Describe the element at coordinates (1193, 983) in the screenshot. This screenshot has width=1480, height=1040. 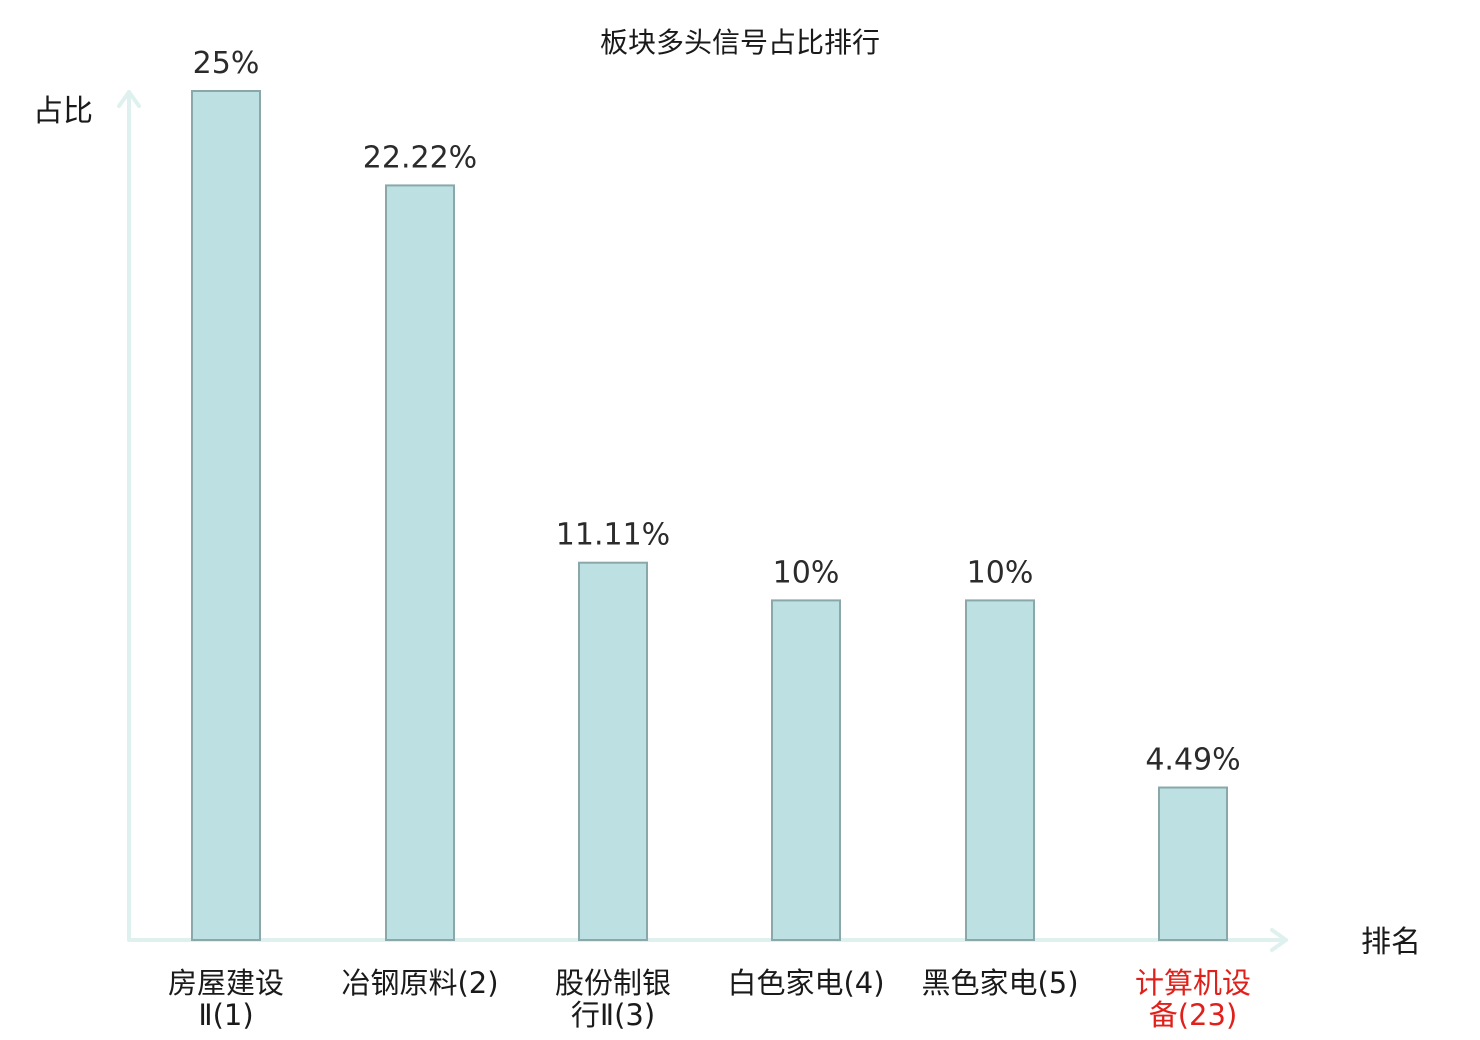
I see `category-label-6-line-1: 计算机设` at that location.